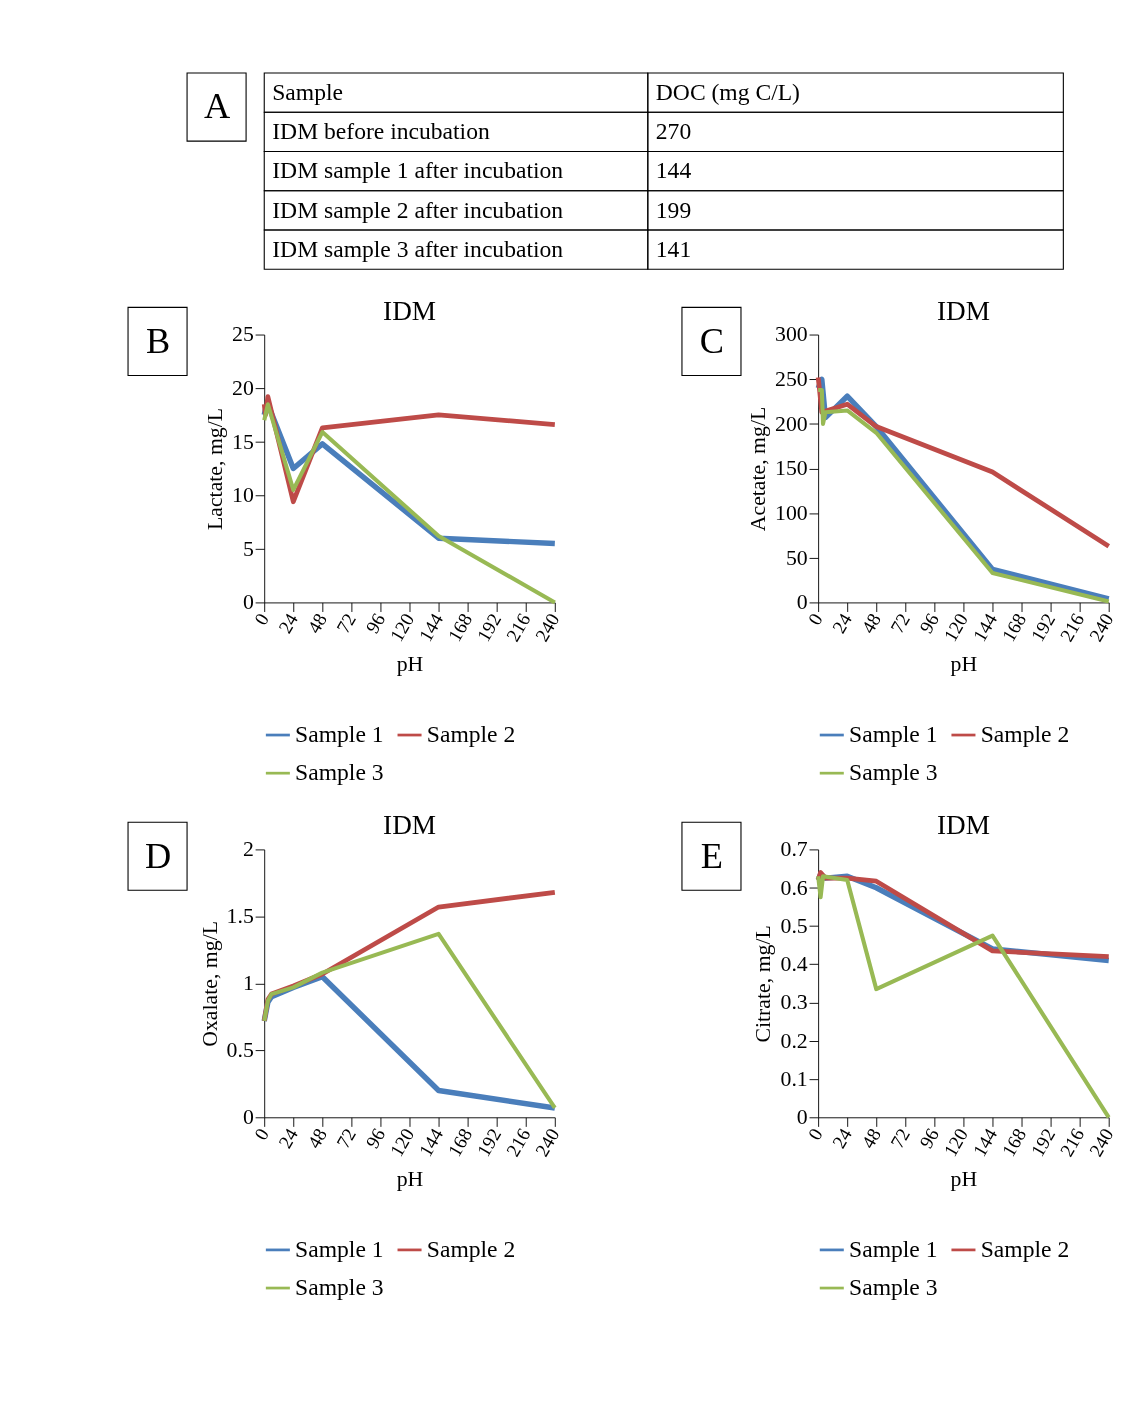 Image resolution: width=1126 pixels, height=1424 pixels. Describe the element at coordinates (418, 209) in the screenshot. I see `text: IDM sample 2 after incubation` at that location.